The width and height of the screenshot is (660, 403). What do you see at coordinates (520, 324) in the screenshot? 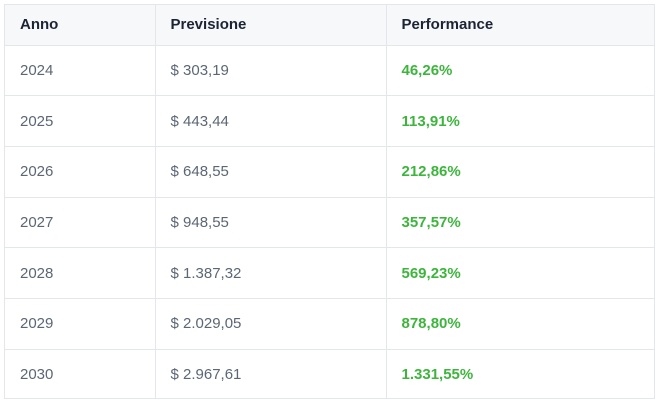
I see `performance-cell: 878,80%` at bounding box center [520, 324].